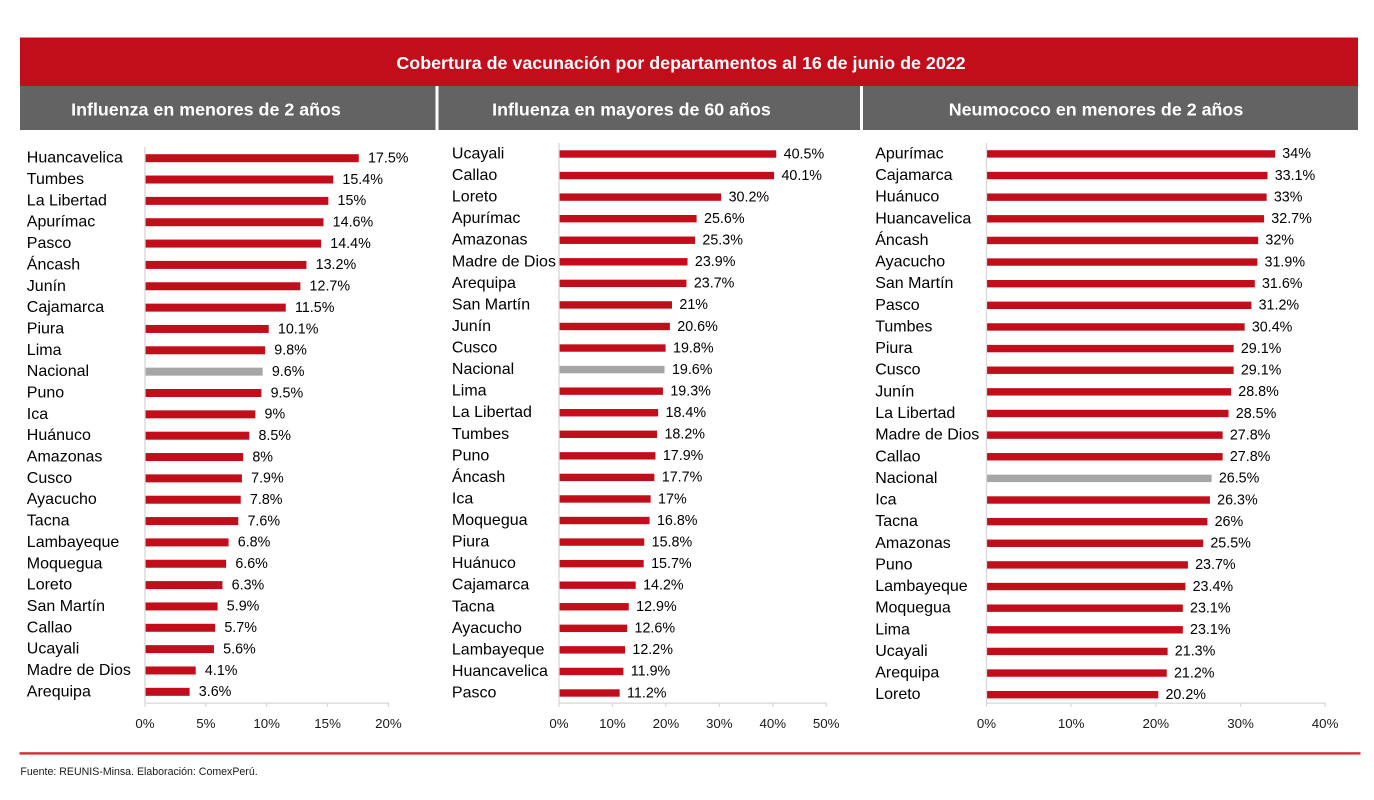 This screenshot has height=800, width=1374. Describe the element at coordinates (663, 586) in the screenshot. I see `svg-text: 14.2%` at that location.